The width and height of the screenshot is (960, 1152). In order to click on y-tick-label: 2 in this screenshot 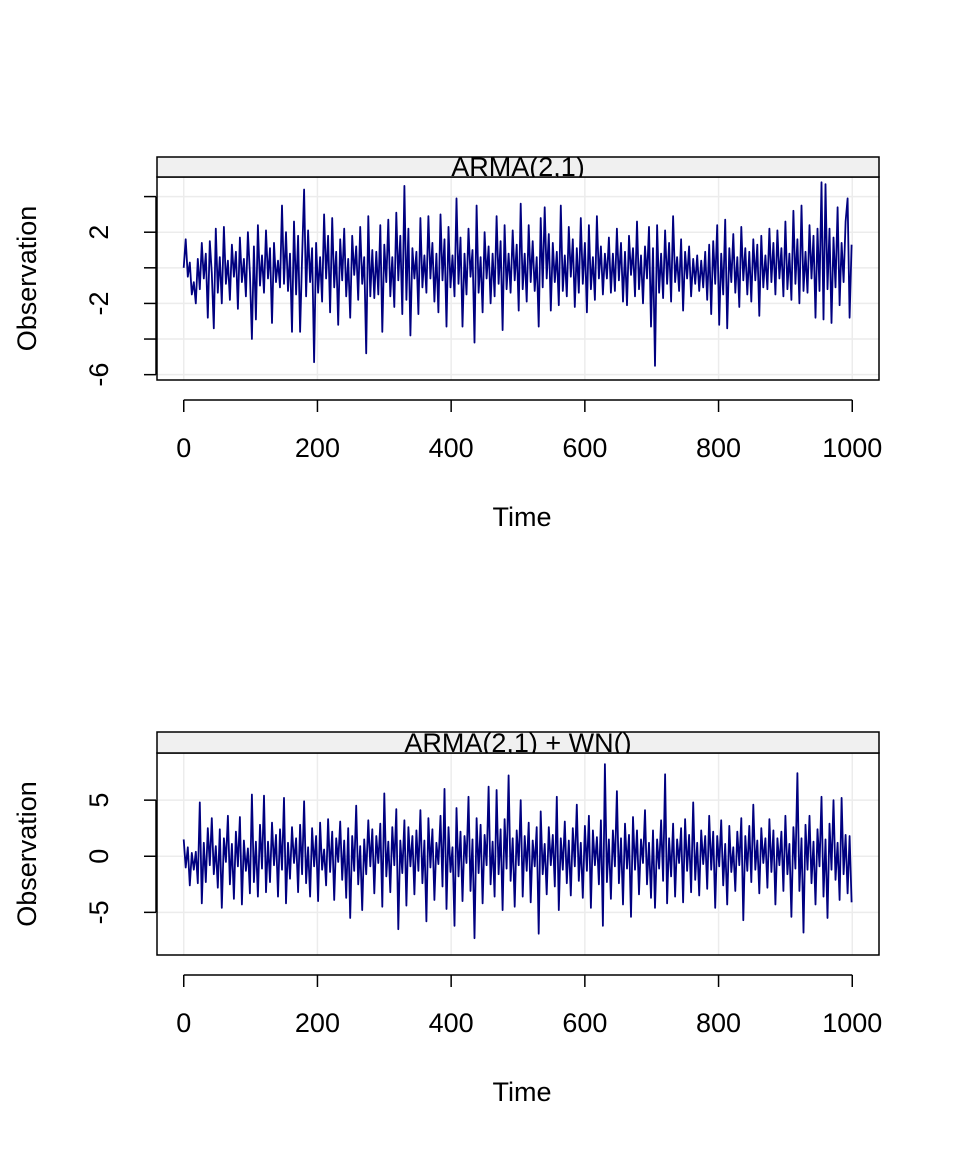, I will do `click(99, 232)`.